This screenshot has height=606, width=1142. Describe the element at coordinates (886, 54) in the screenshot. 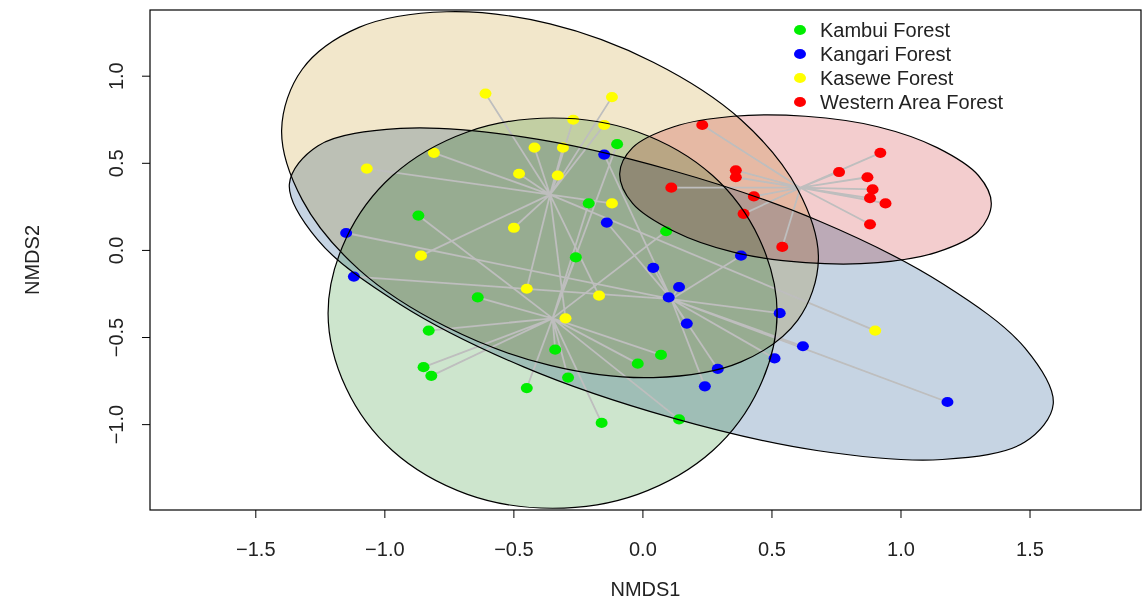

I see `legend-label: Kangari Forest` at that location.